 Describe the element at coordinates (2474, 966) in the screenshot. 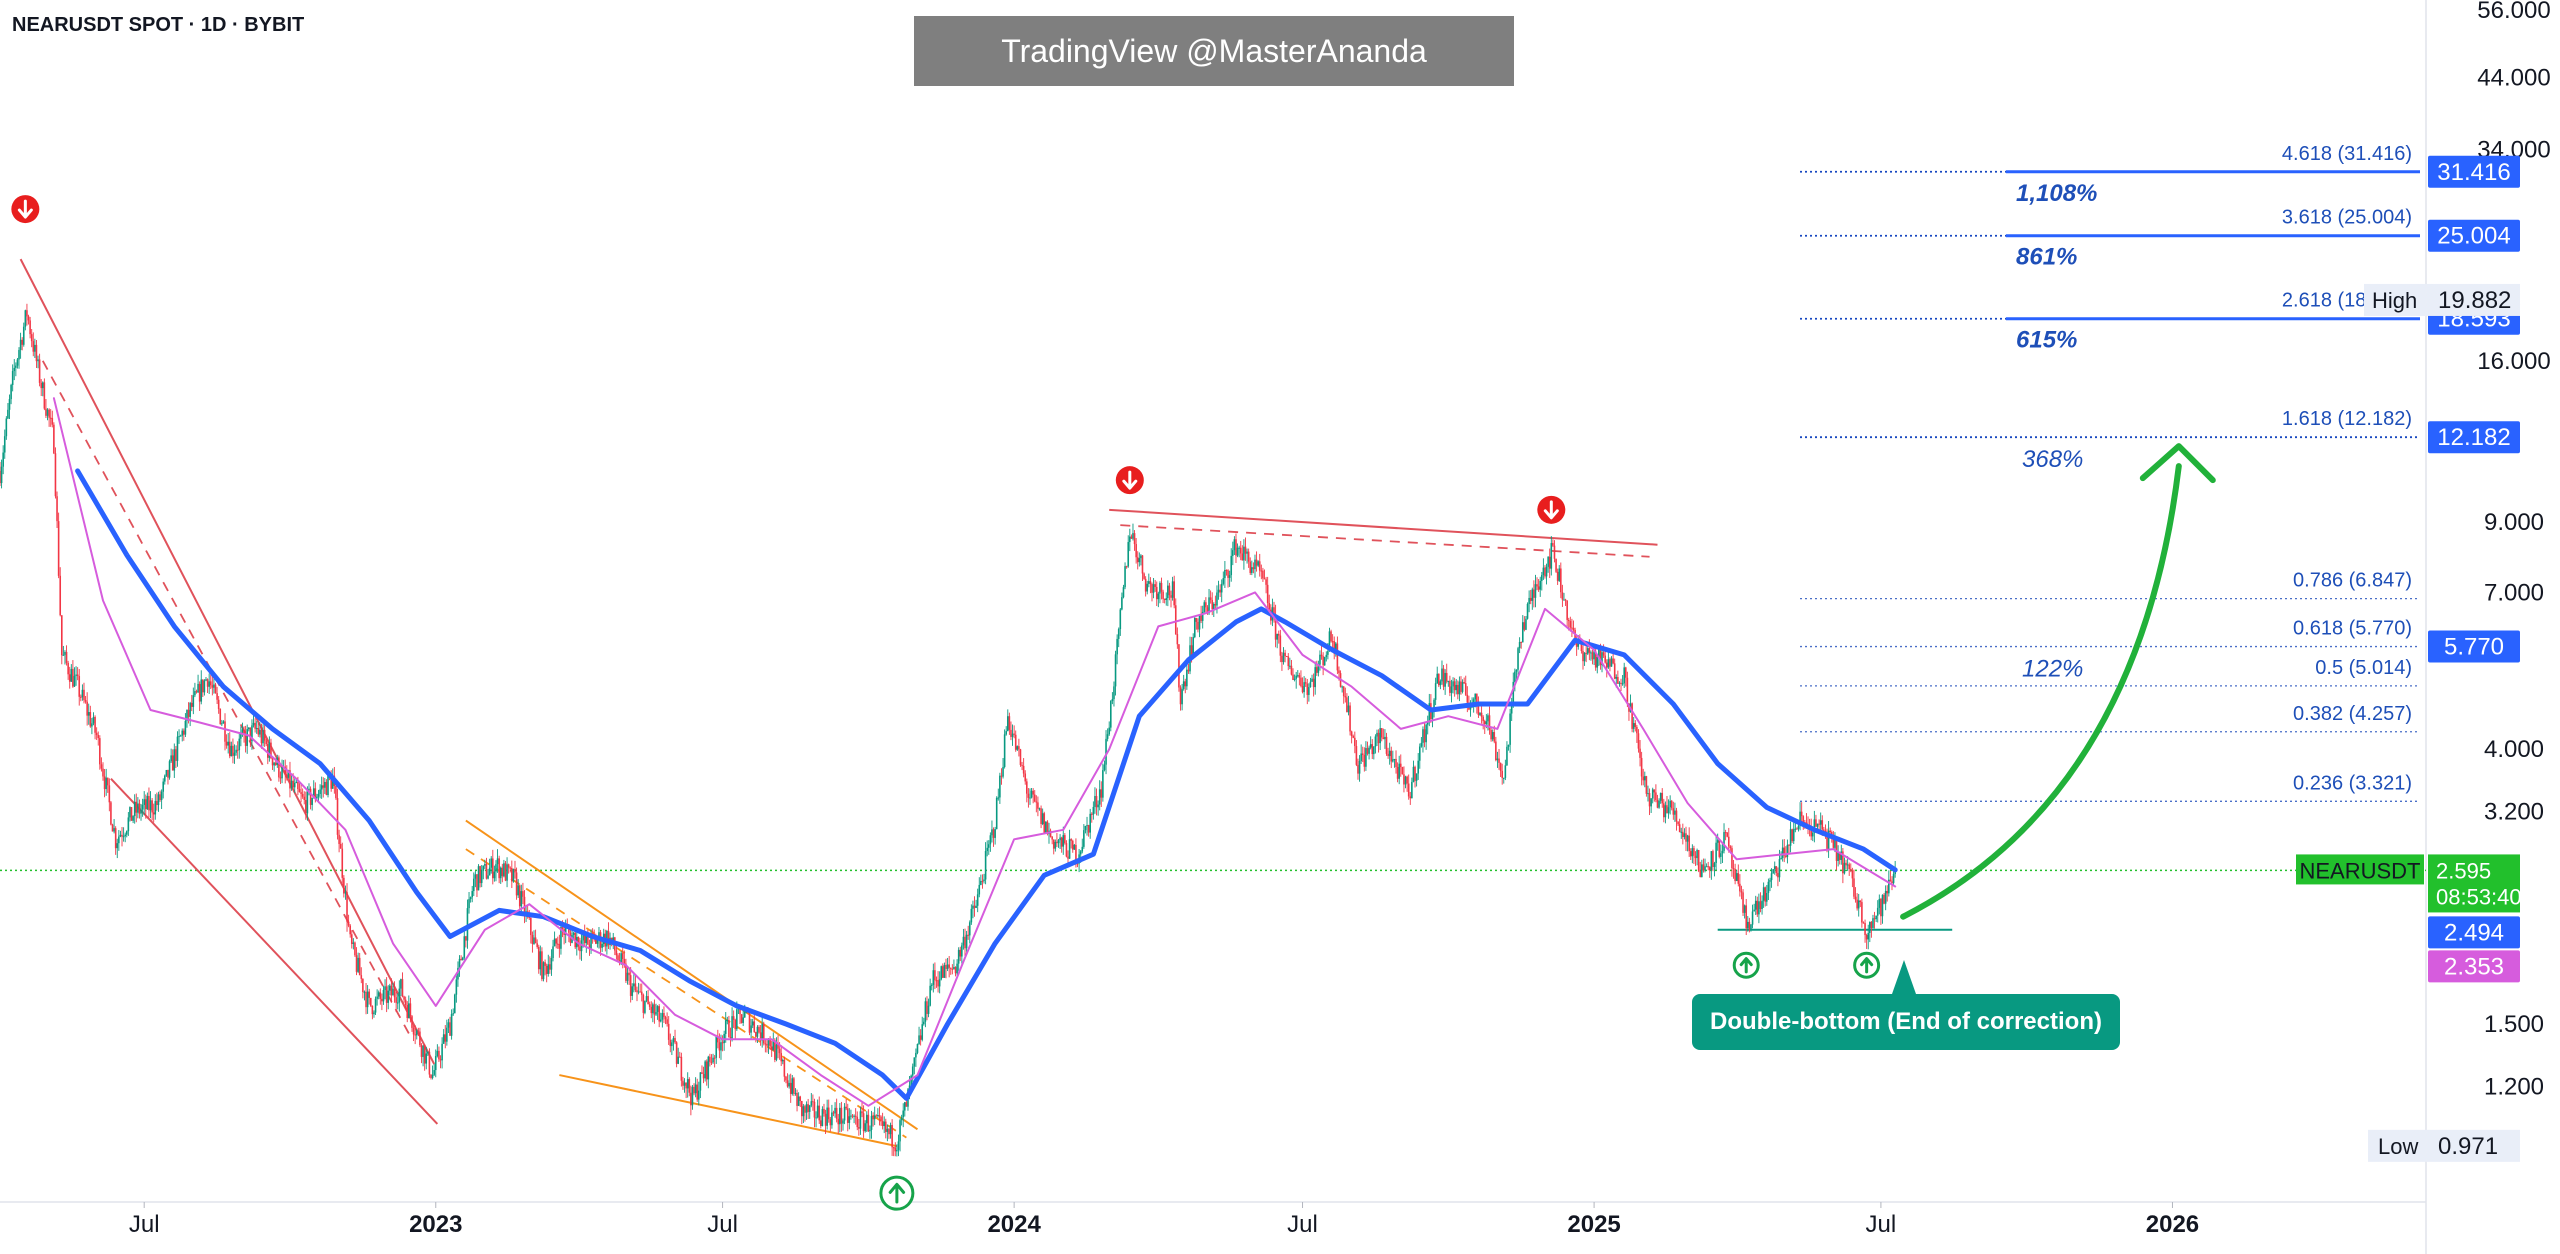

I see `price-scale-label-ma_fast: 2.353` at that location.